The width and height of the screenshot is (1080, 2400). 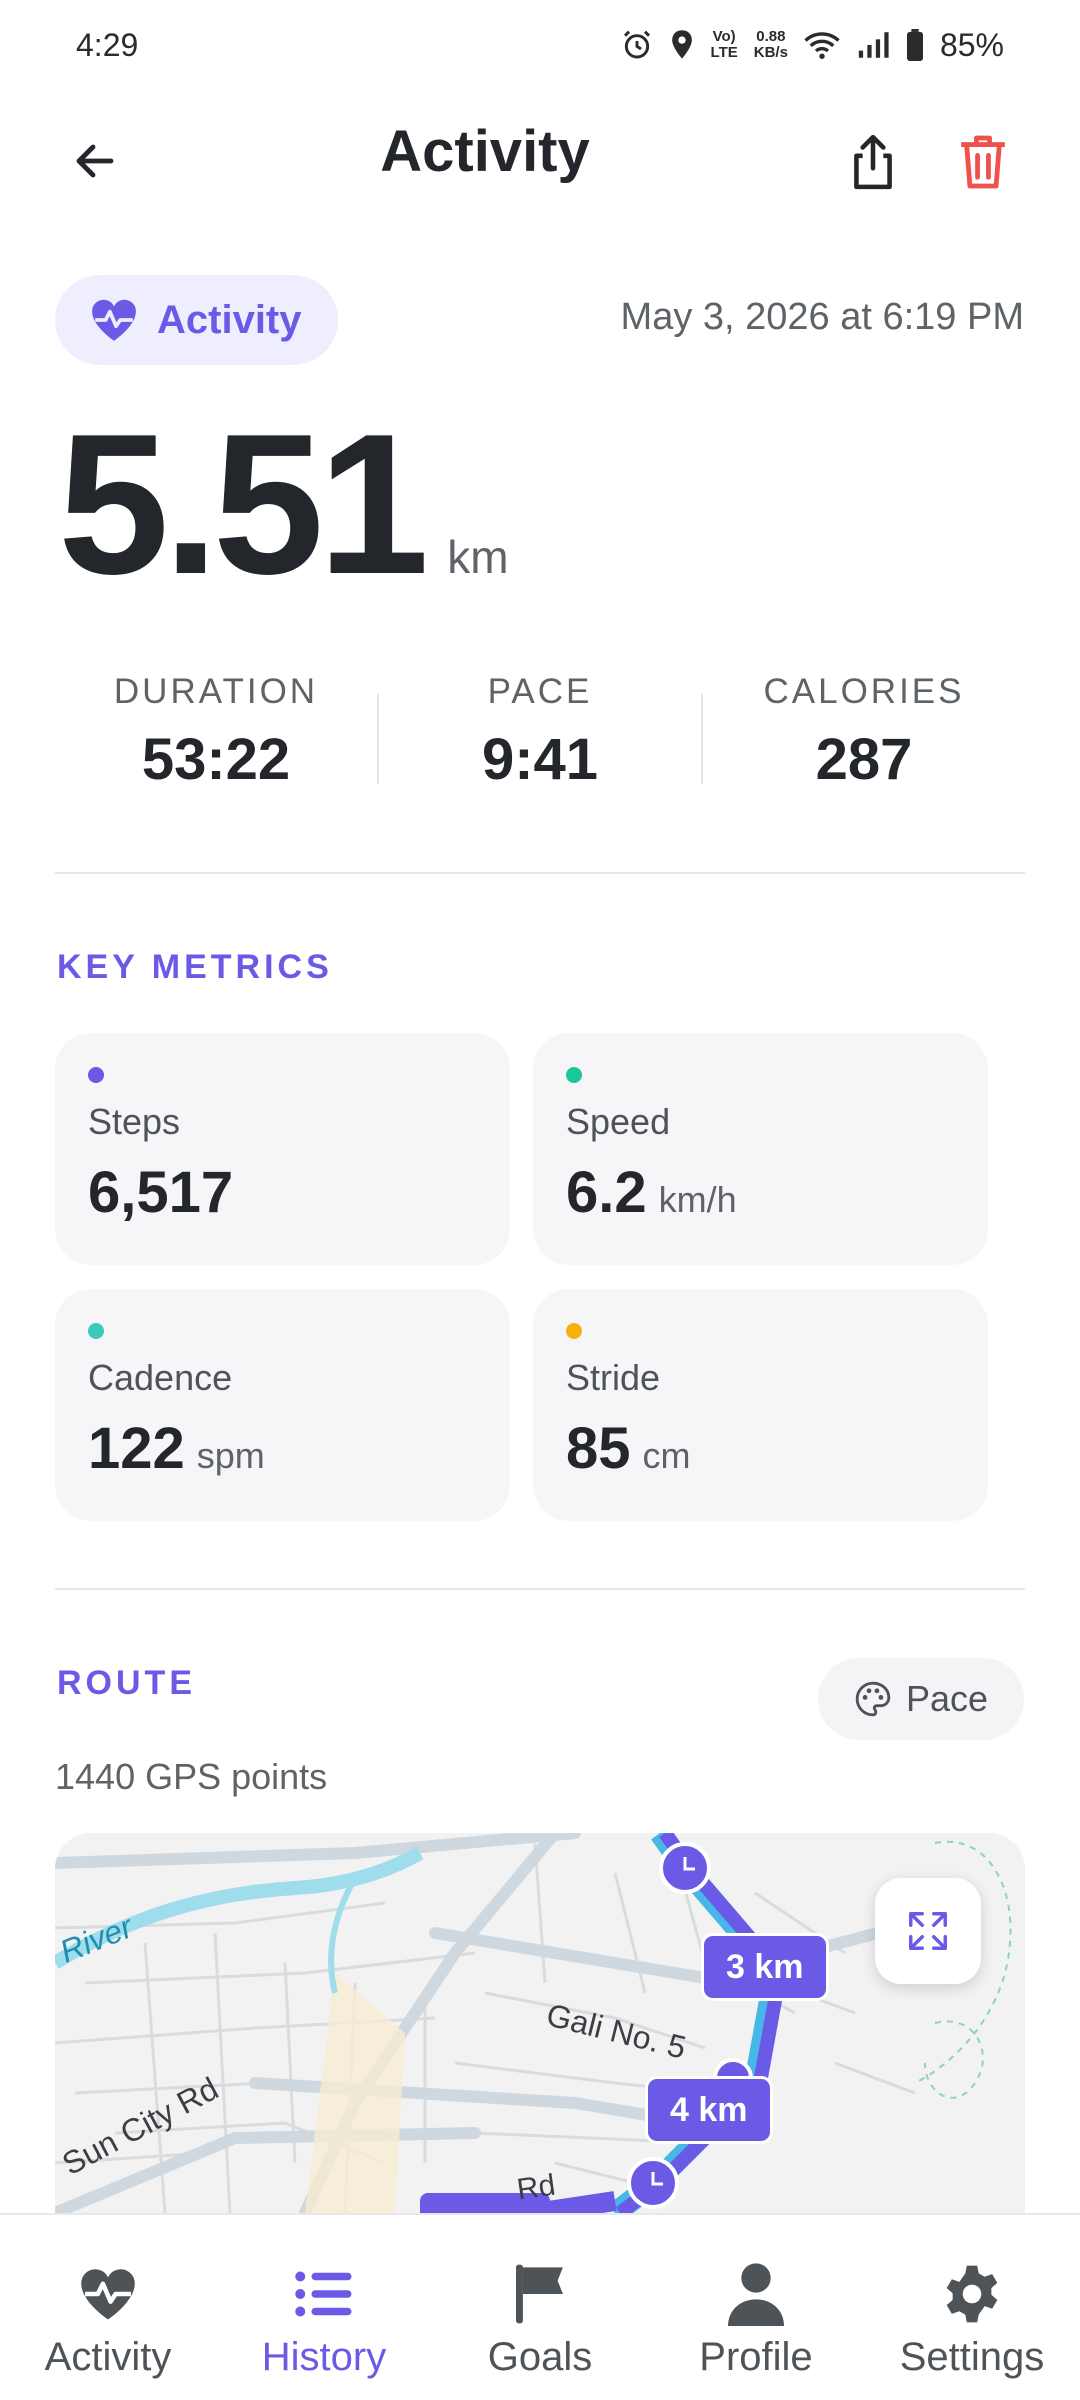 What do you see at coordinates (108, 2357) in the screenshot?
I see `nav-label: Activity` at bounding box center [108, 2357].